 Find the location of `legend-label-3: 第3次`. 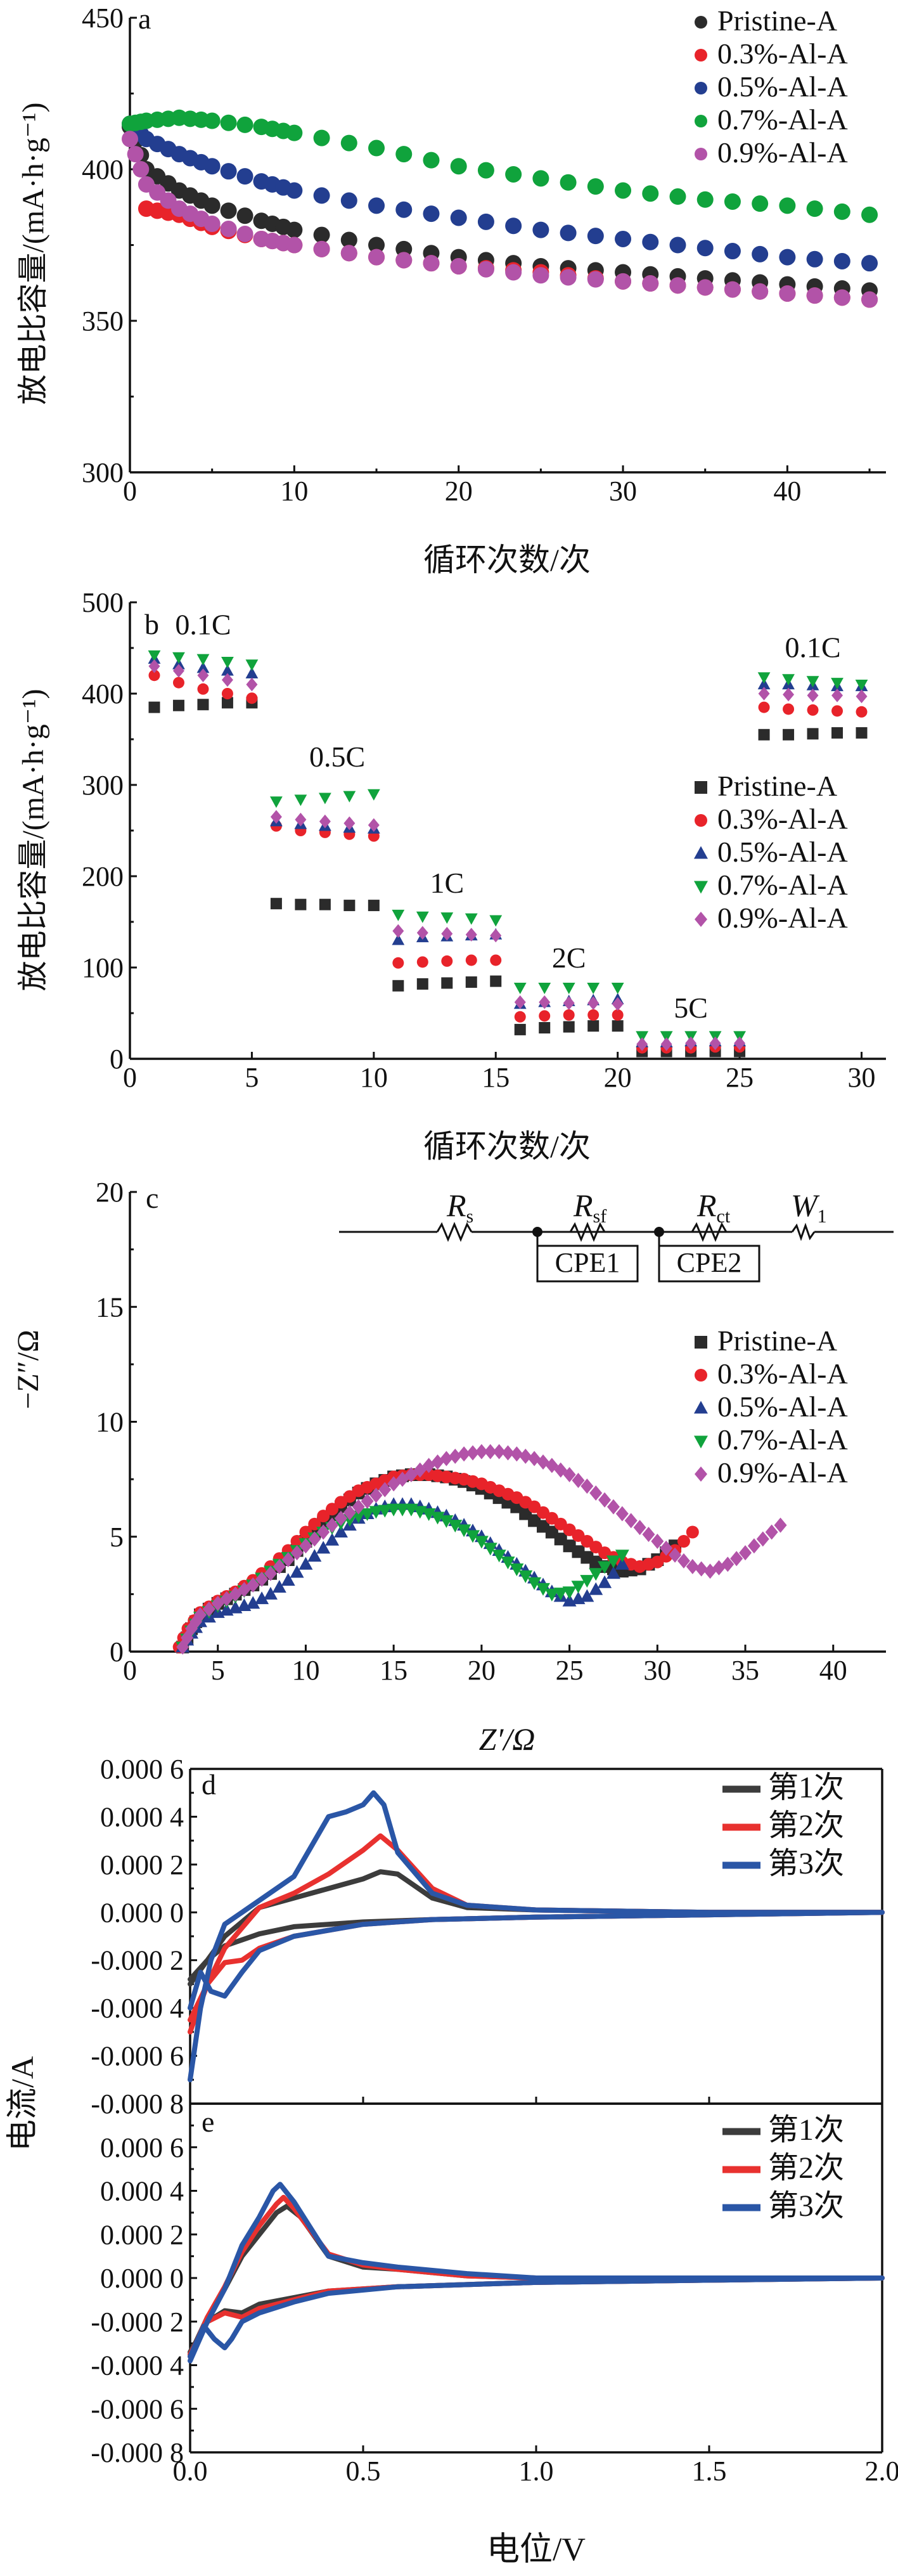

legend-label-3: 第3次 is located at coordinates (806, 2206).